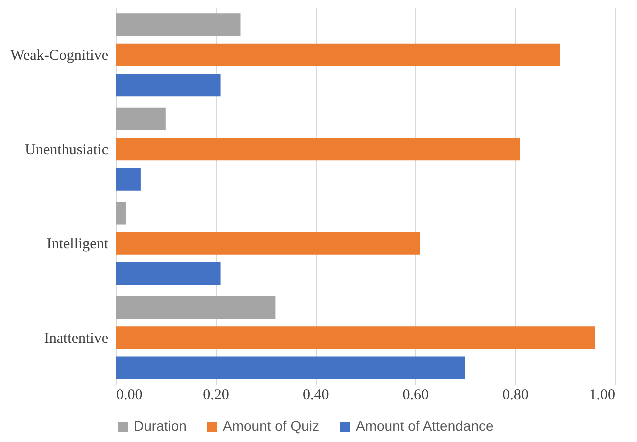  I want to click on x-tick-label: 0.20, so click(216, 396).